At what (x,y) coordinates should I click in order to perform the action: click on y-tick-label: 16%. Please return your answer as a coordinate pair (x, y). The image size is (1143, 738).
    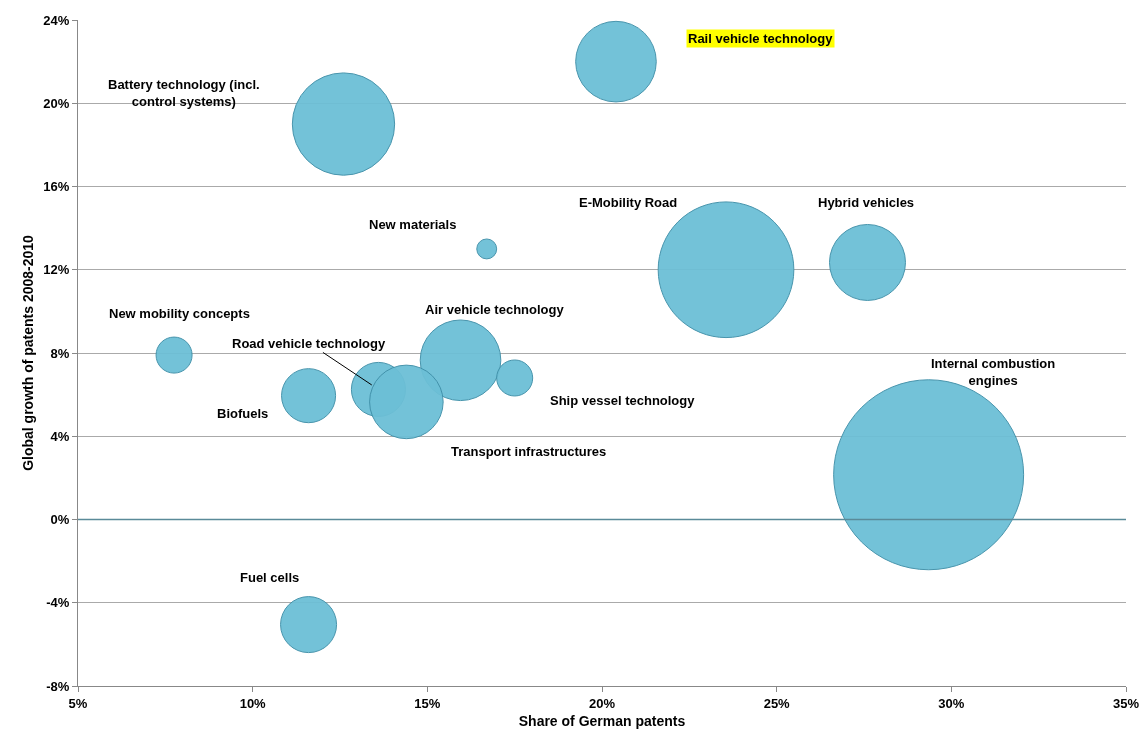
    Looking at the image, I should click on (56, 187).